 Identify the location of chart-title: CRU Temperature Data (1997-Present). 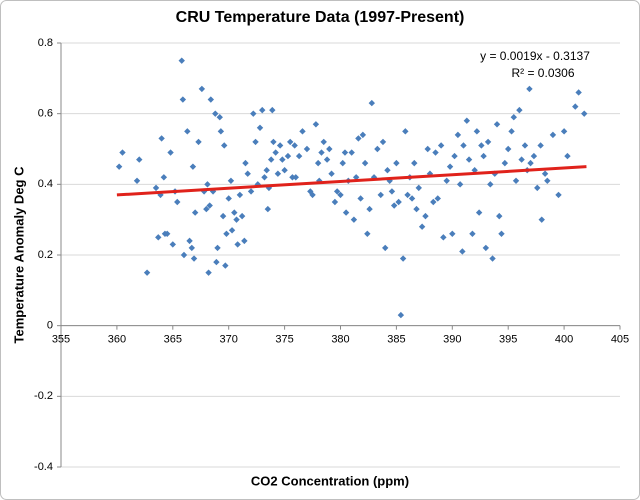
(320, 17).